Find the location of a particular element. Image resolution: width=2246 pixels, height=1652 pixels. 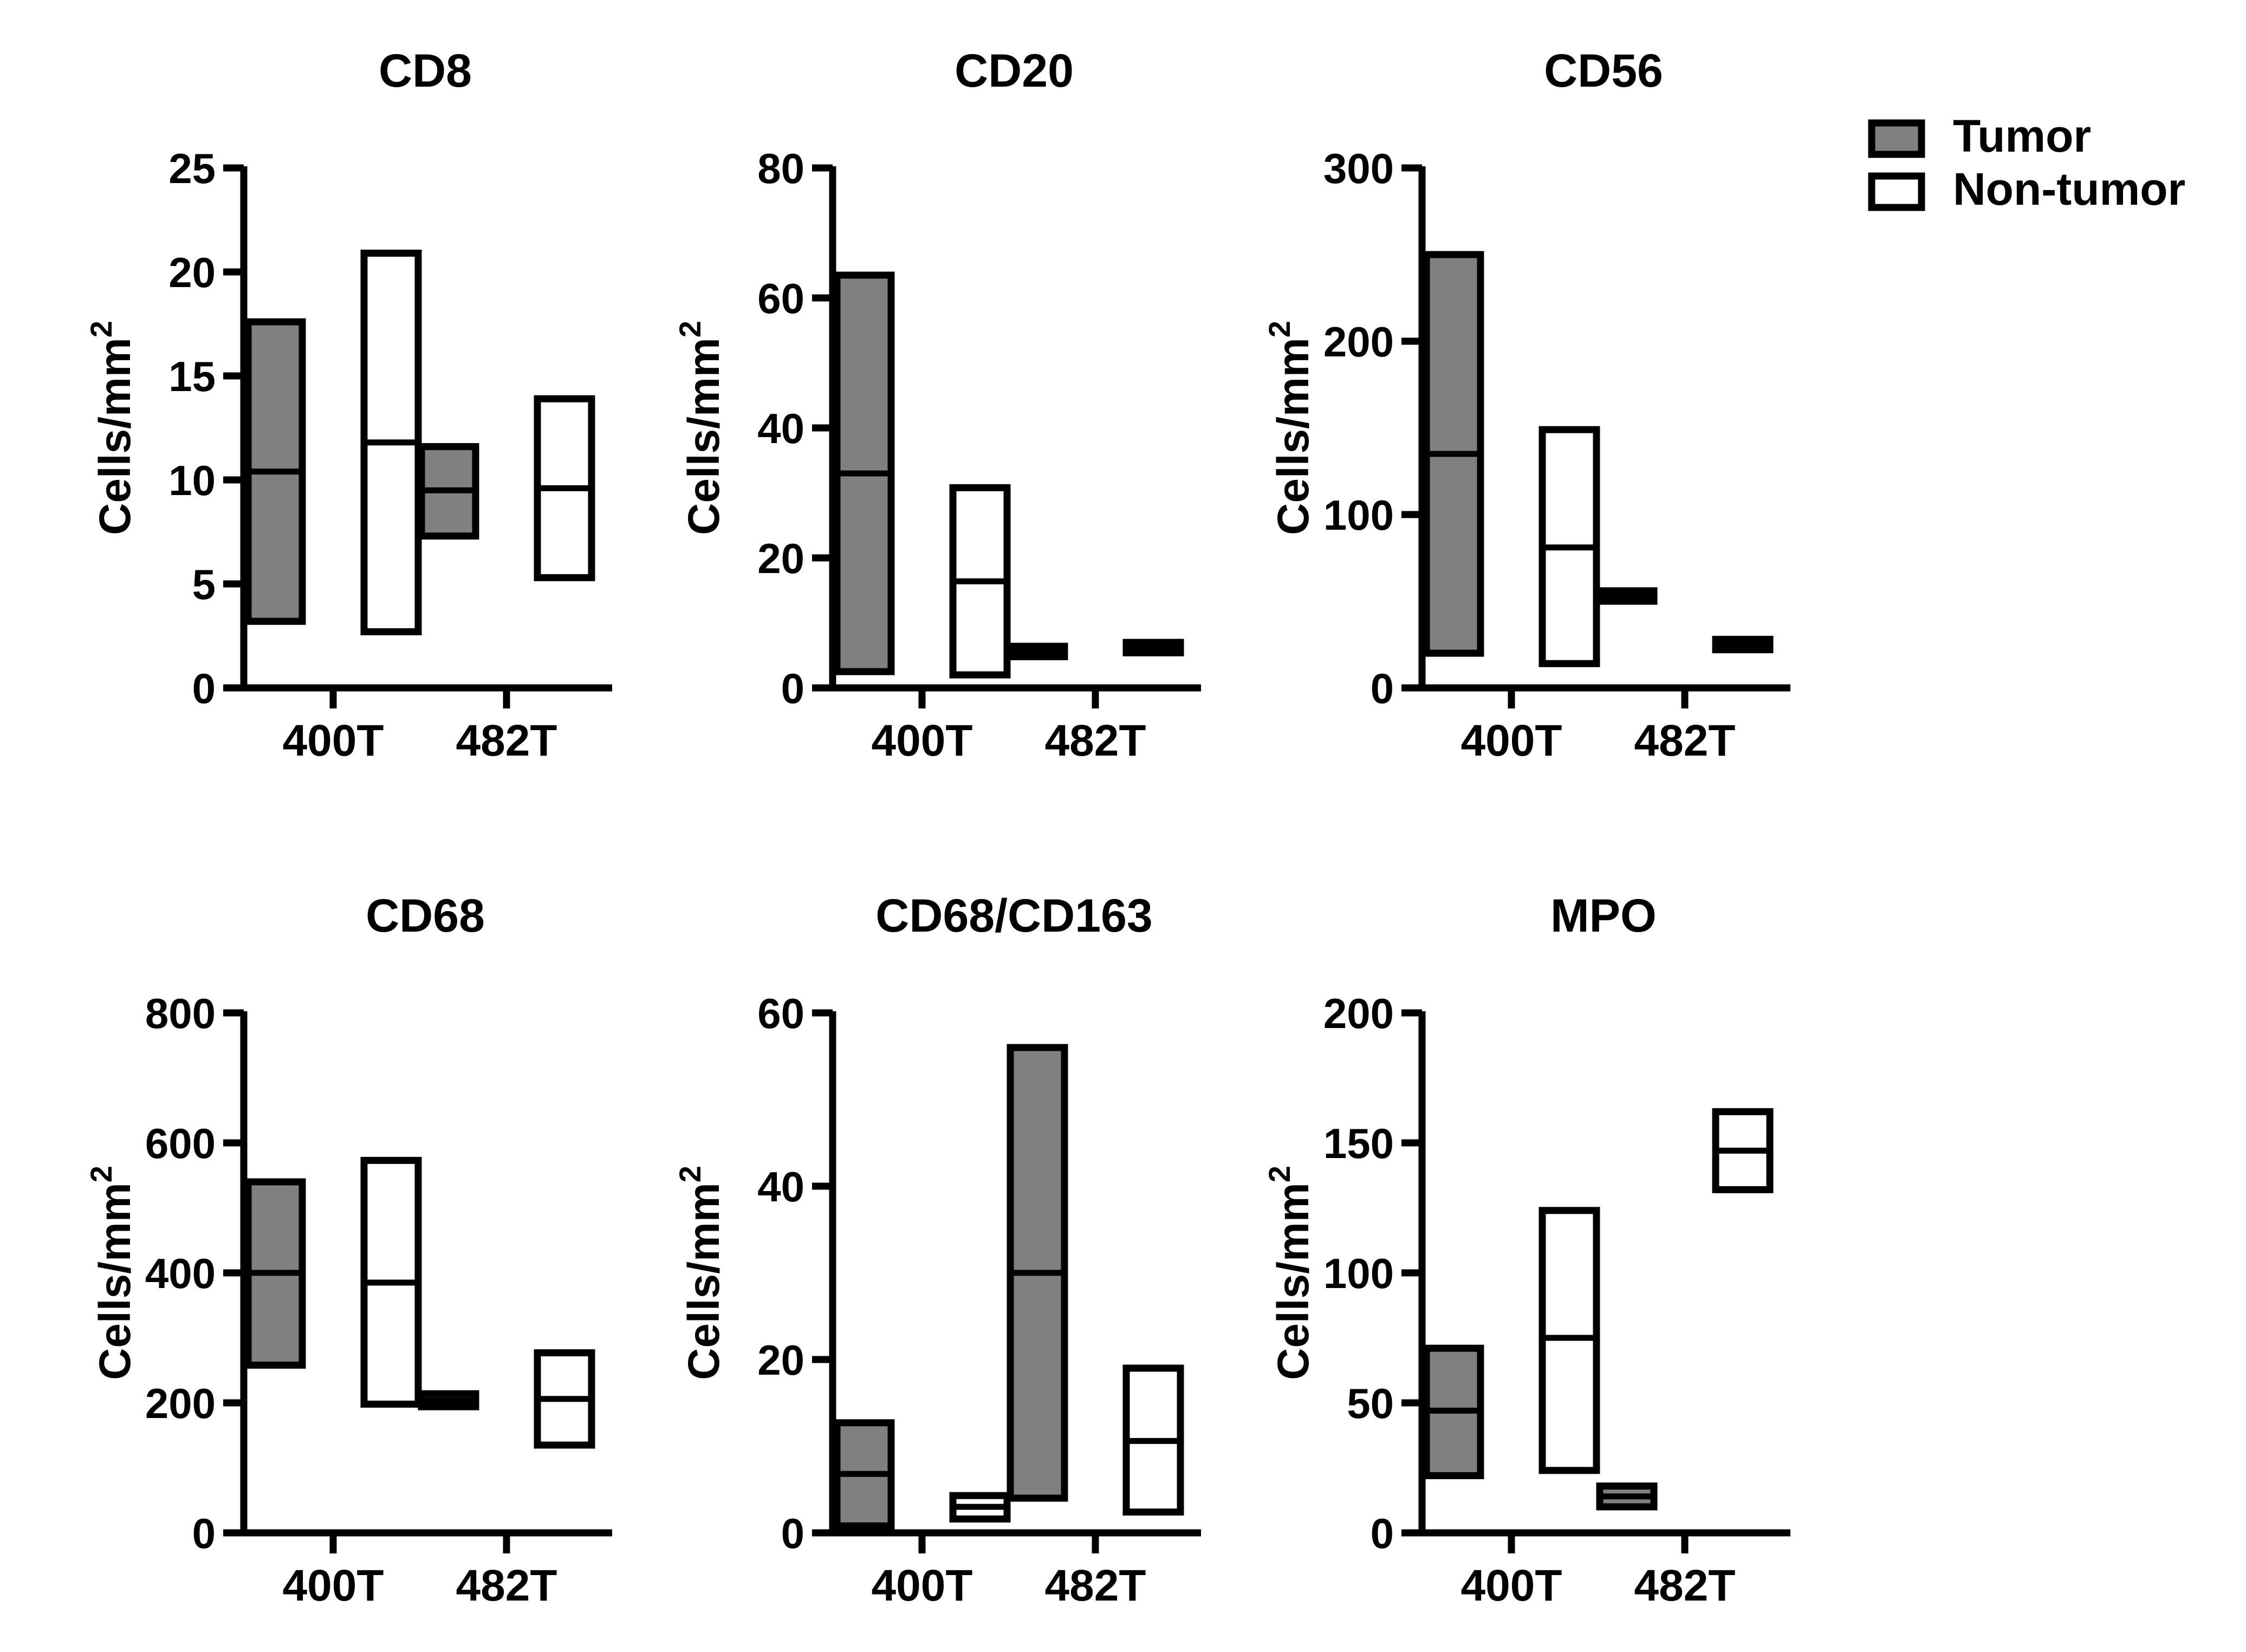

y-tick-label: 800 is located at coordinates (180, 1014).